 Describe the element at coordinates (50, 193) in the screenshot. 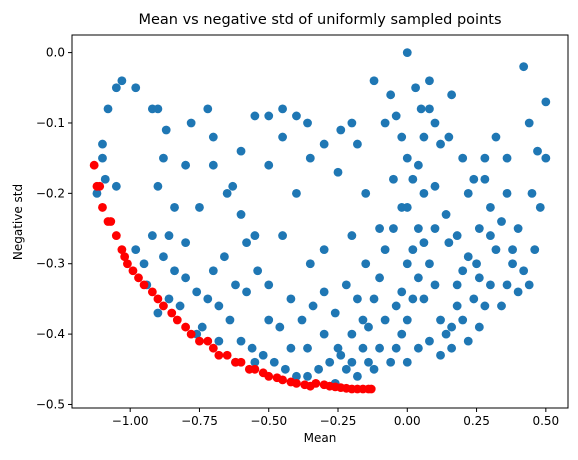

I see `y-tick-label: −0.2` at that location.